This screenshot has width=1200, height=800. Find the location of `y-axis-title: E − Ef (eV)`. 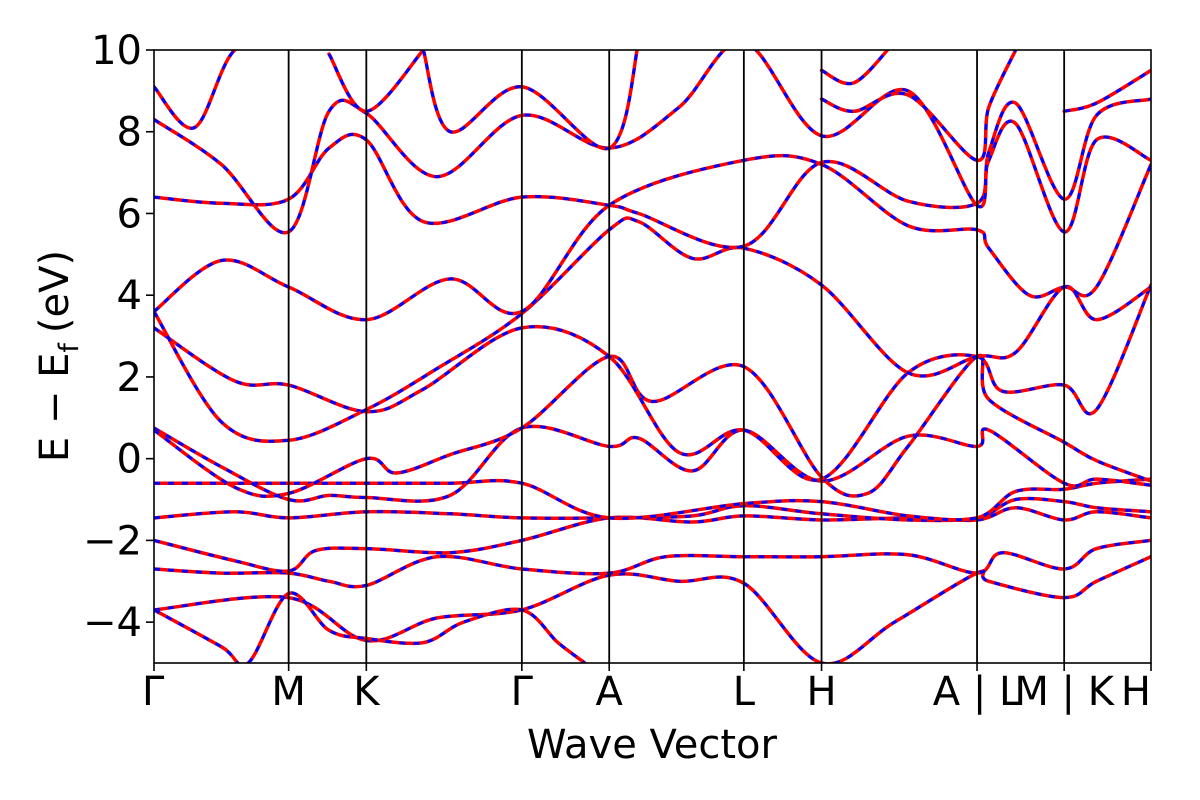

y-axis-title: E − Ef (eV) is located at coordinates (58, 356).